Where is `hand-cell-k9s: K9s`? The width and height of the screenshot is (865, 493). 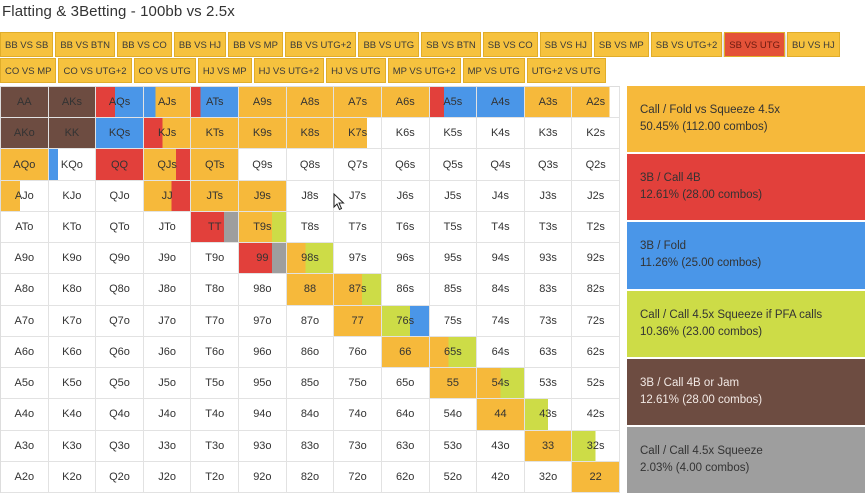
hand-cell-k9s: K9s is located at coordinates (263, 134).